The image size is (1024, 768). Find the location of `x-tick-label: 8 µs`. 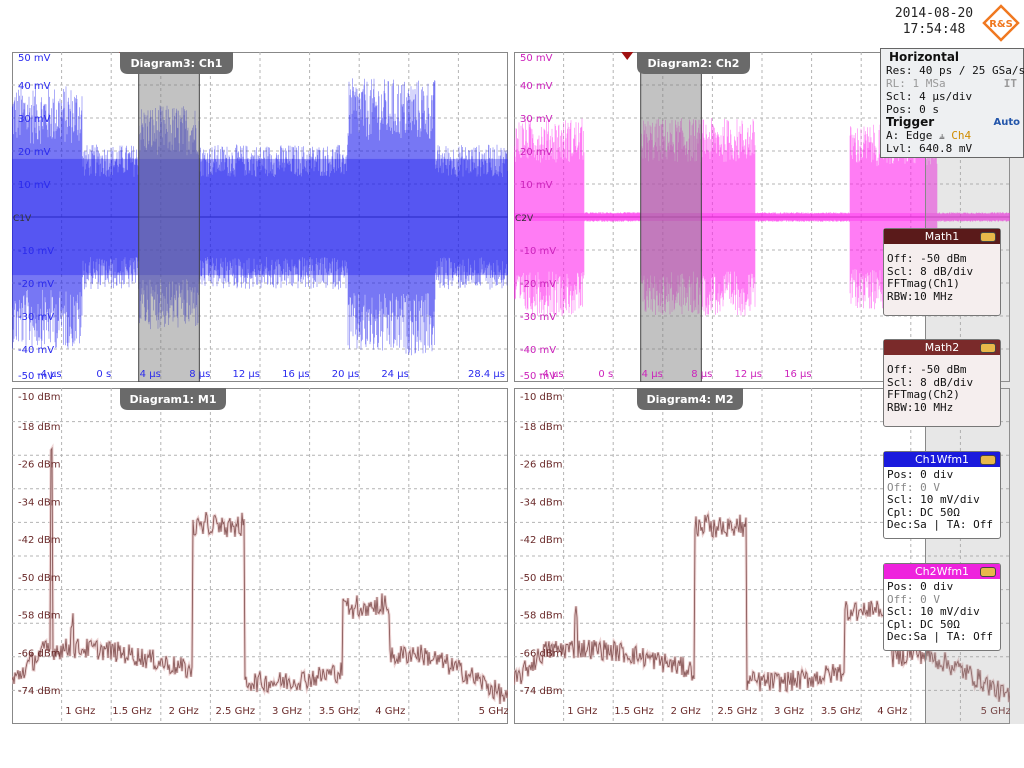

x-tick-label: 8 µs is located at coordinates (701, 374).